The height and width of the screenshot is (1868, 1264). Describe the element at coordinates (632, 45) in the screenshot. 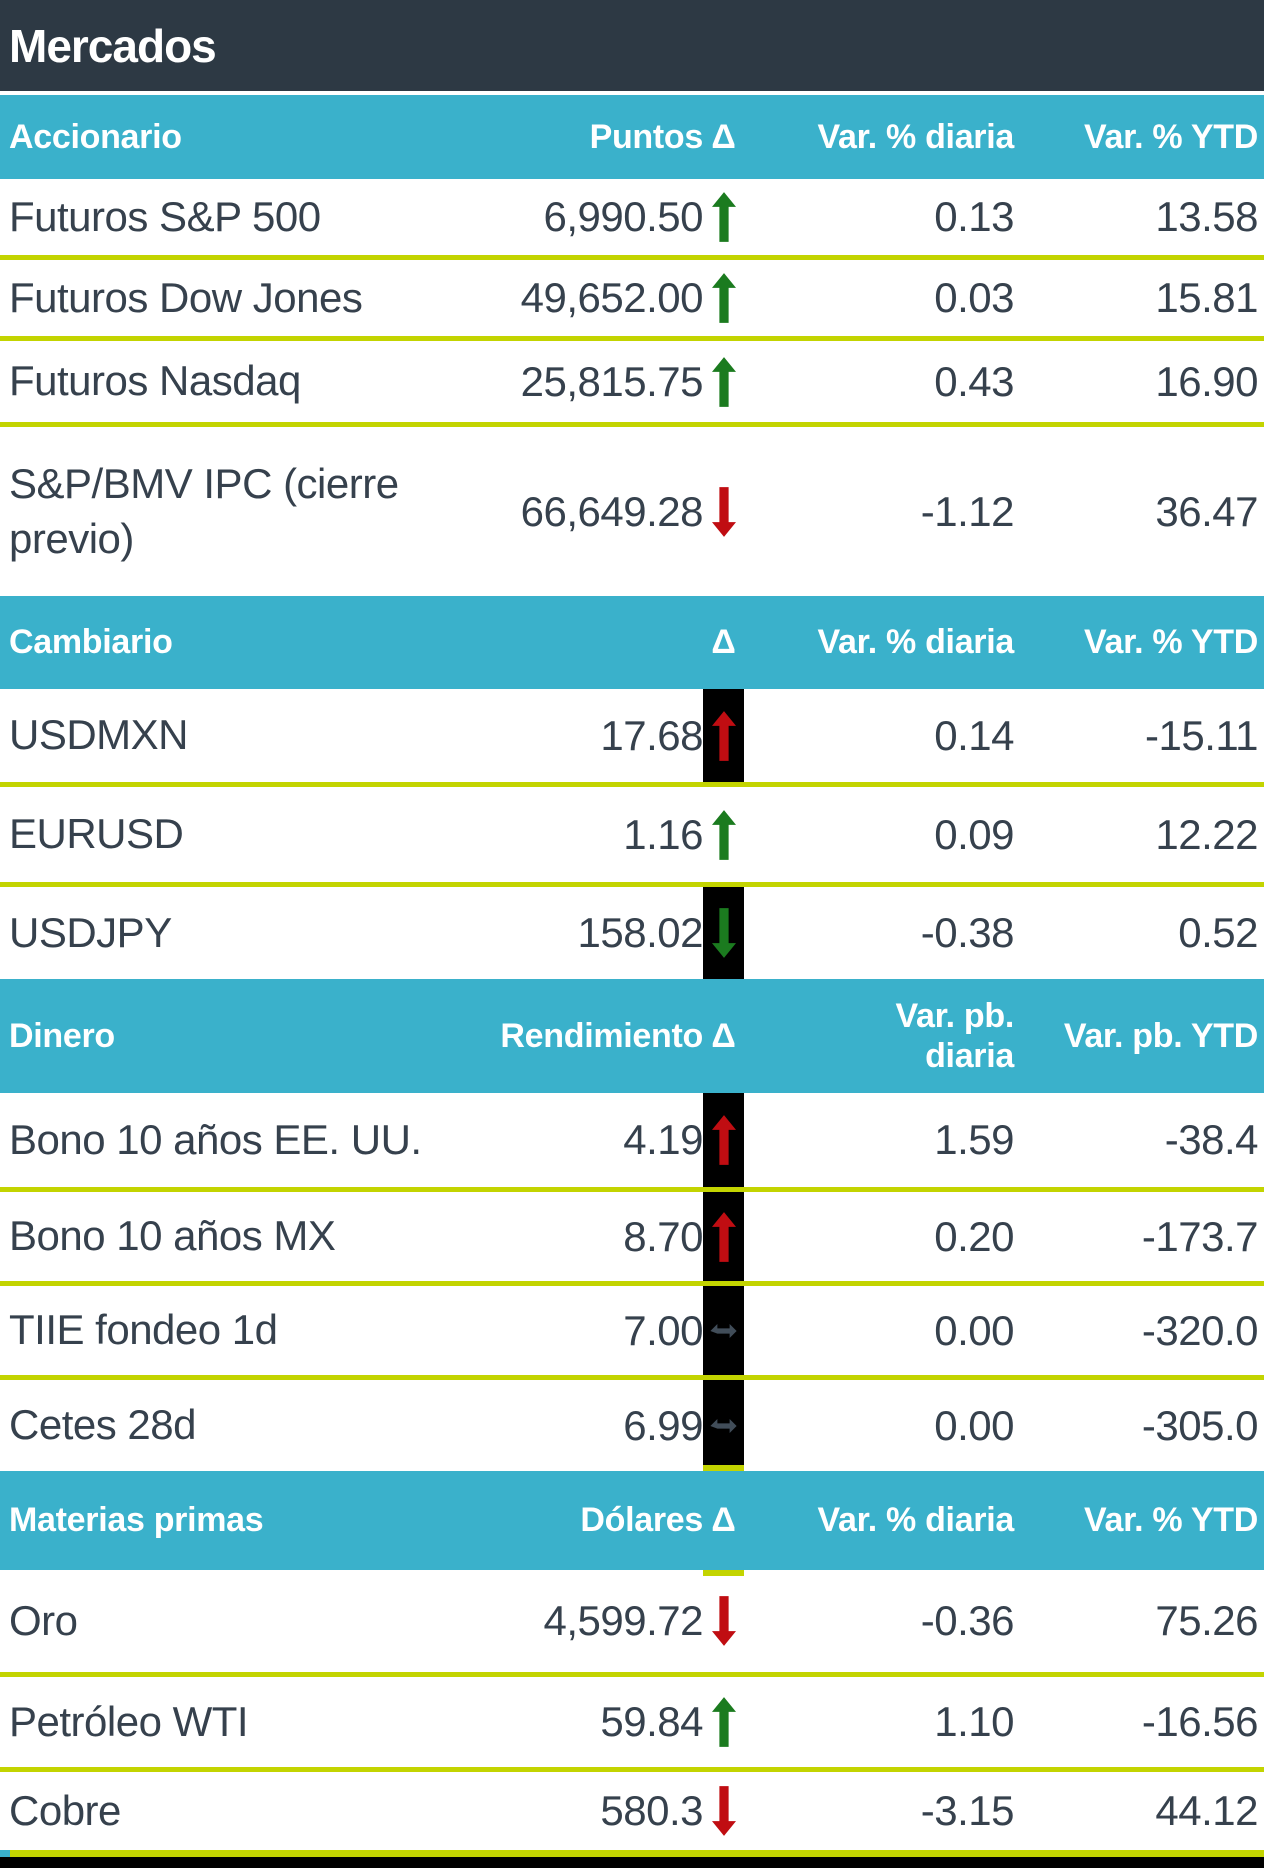

I see `title-bar: Mercados` at that location.